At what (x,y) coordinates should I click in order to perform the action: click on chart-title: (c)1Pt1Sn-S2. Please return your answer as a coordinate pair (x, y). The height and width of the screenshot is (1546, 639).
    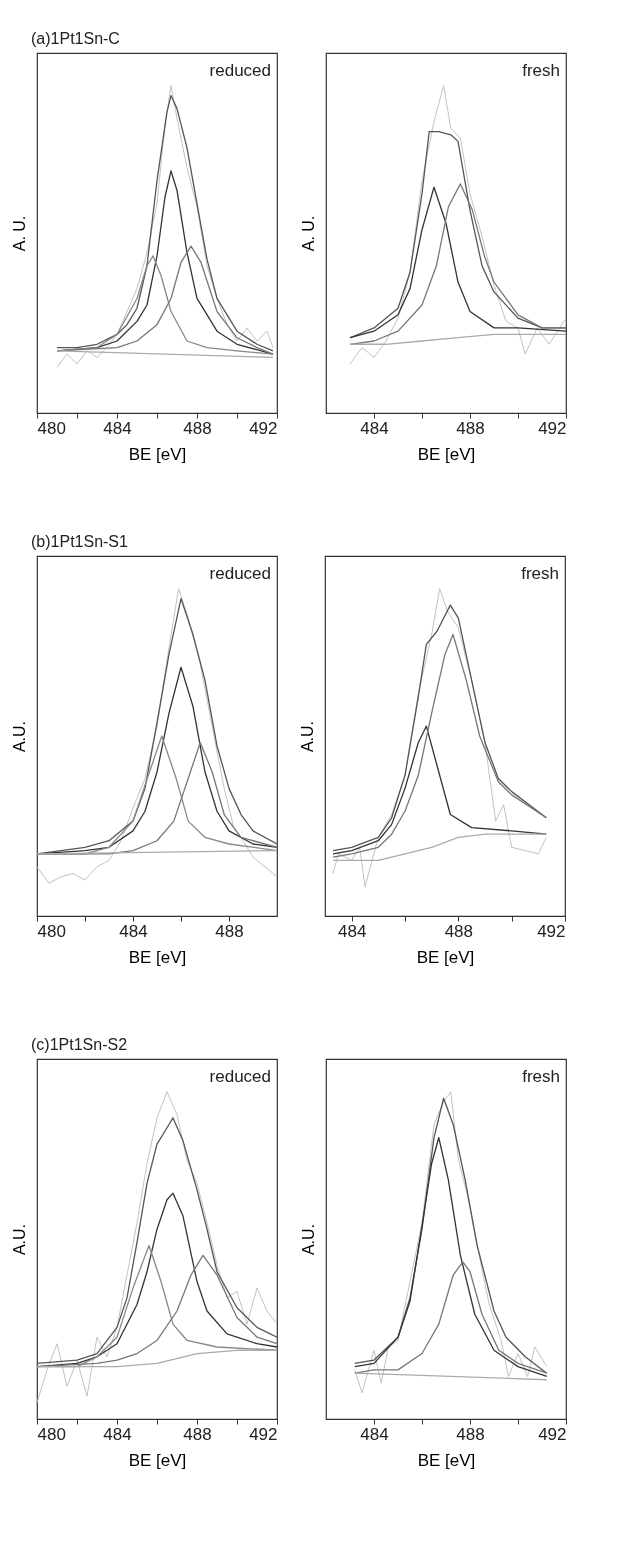
    Looking at the image, I should click on (79, 1044).